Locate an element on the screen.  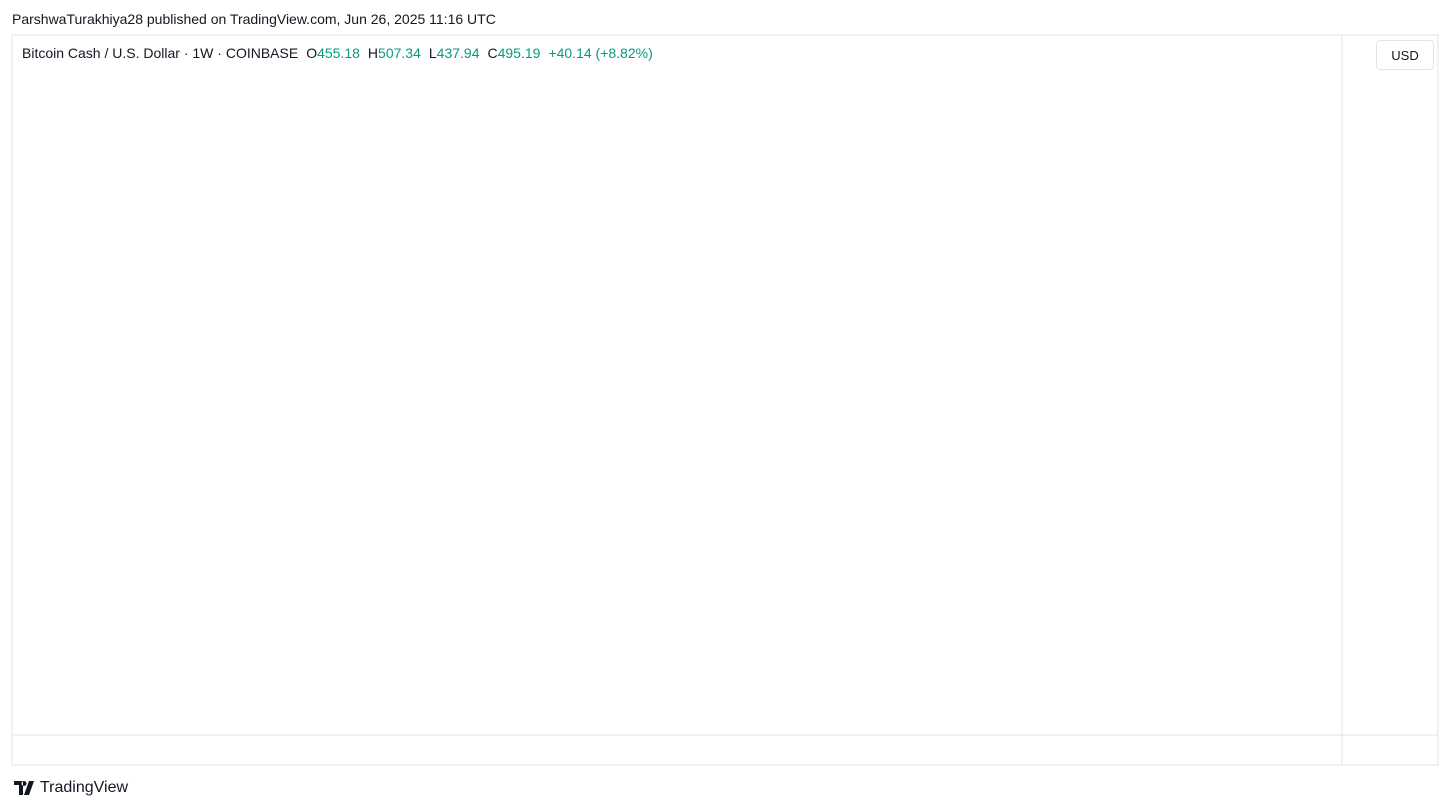
open-value: 455.18 is located at coordinates (338, 53).